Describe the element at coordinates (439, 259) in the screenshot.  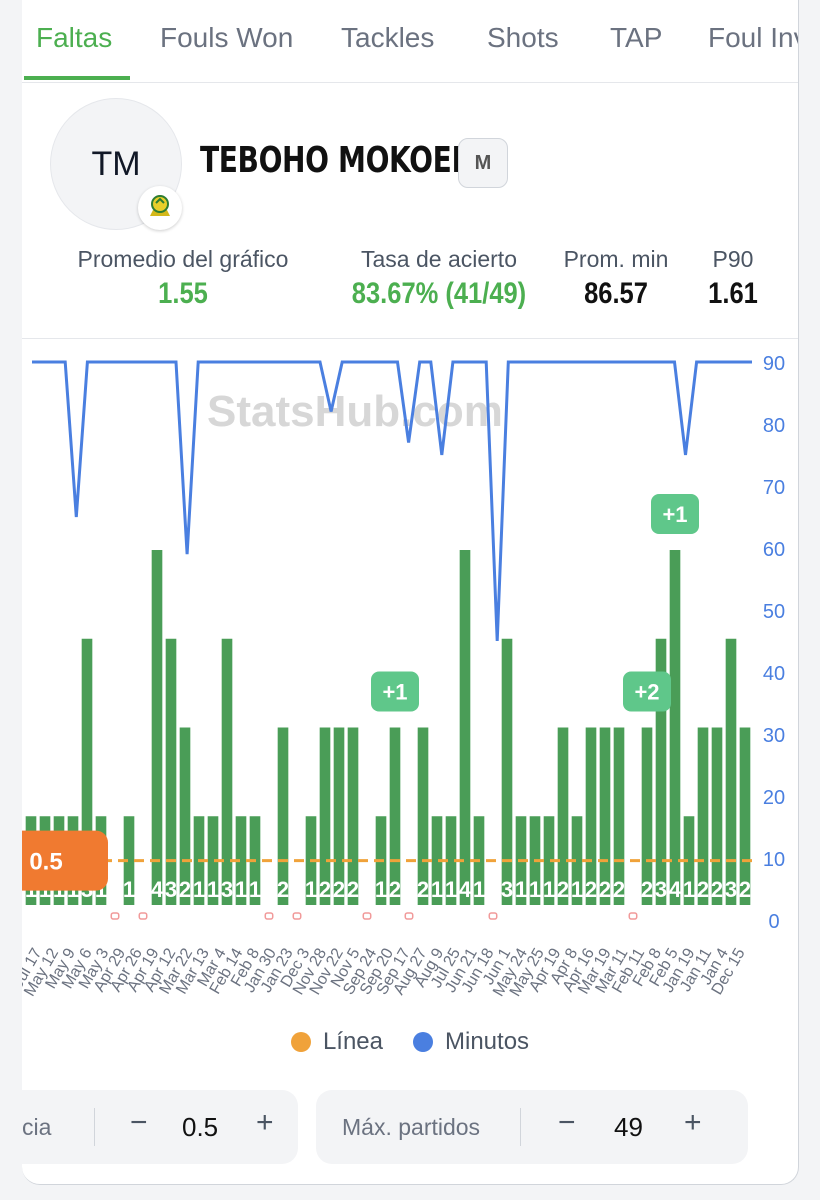
I see `stat-hit-rate-label: Tasa de acierto` at that location.